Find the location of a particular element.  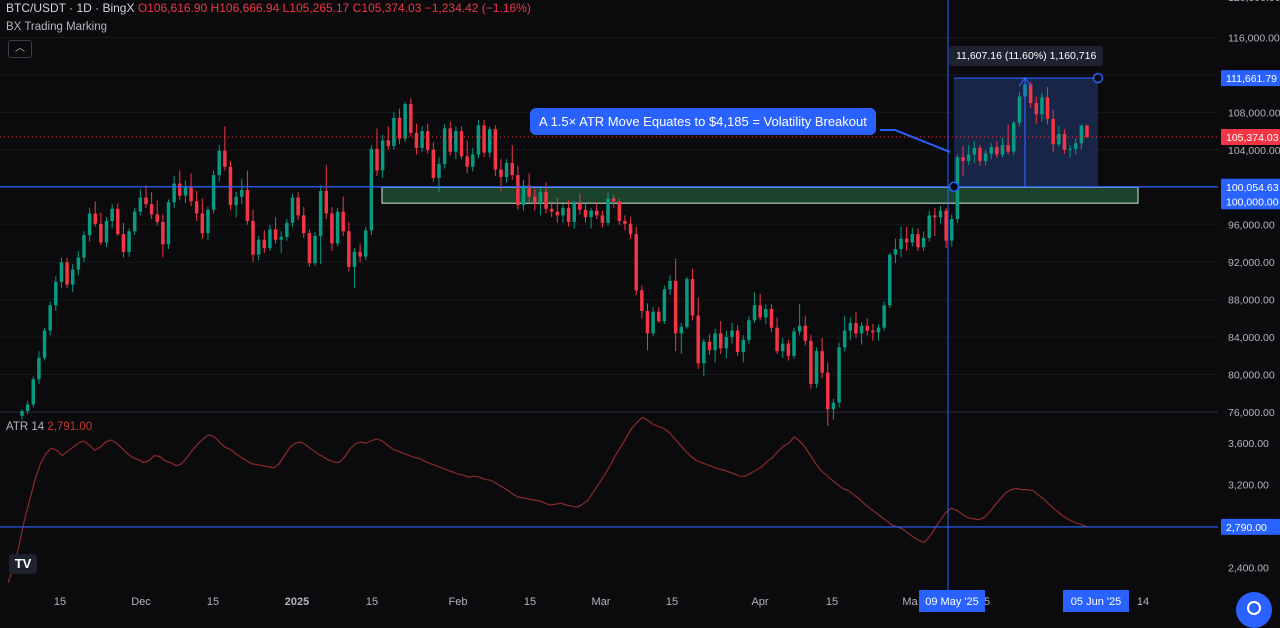

time-badge: 05 Jun '25 is located at coordinates (1096, 602).